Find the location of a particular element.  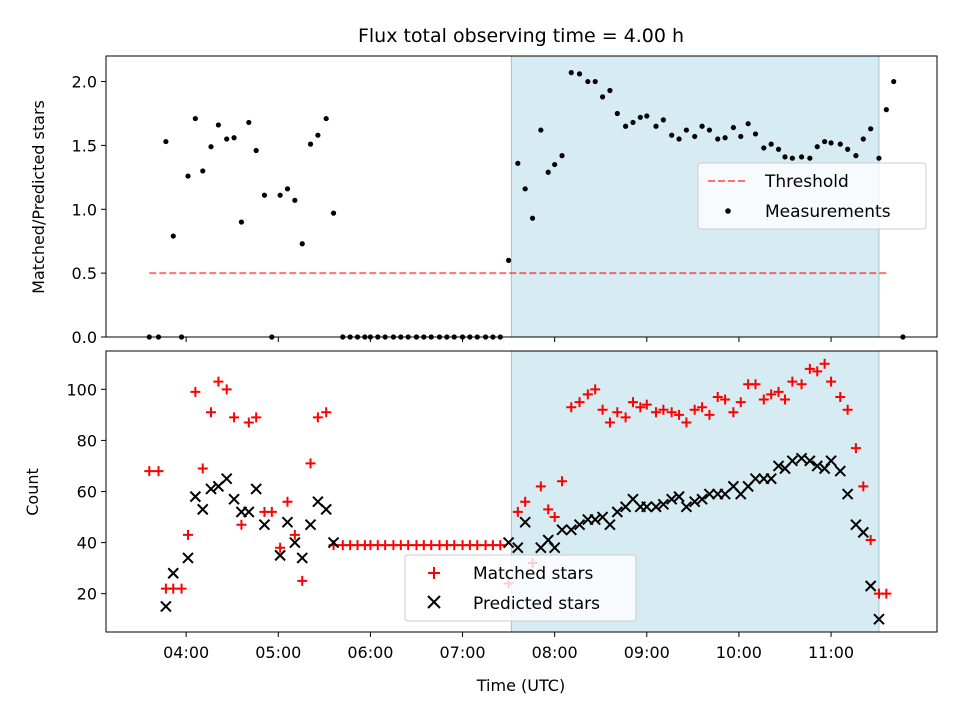

measurements-legend-label: Measurements is located at coordinates (828, 212).